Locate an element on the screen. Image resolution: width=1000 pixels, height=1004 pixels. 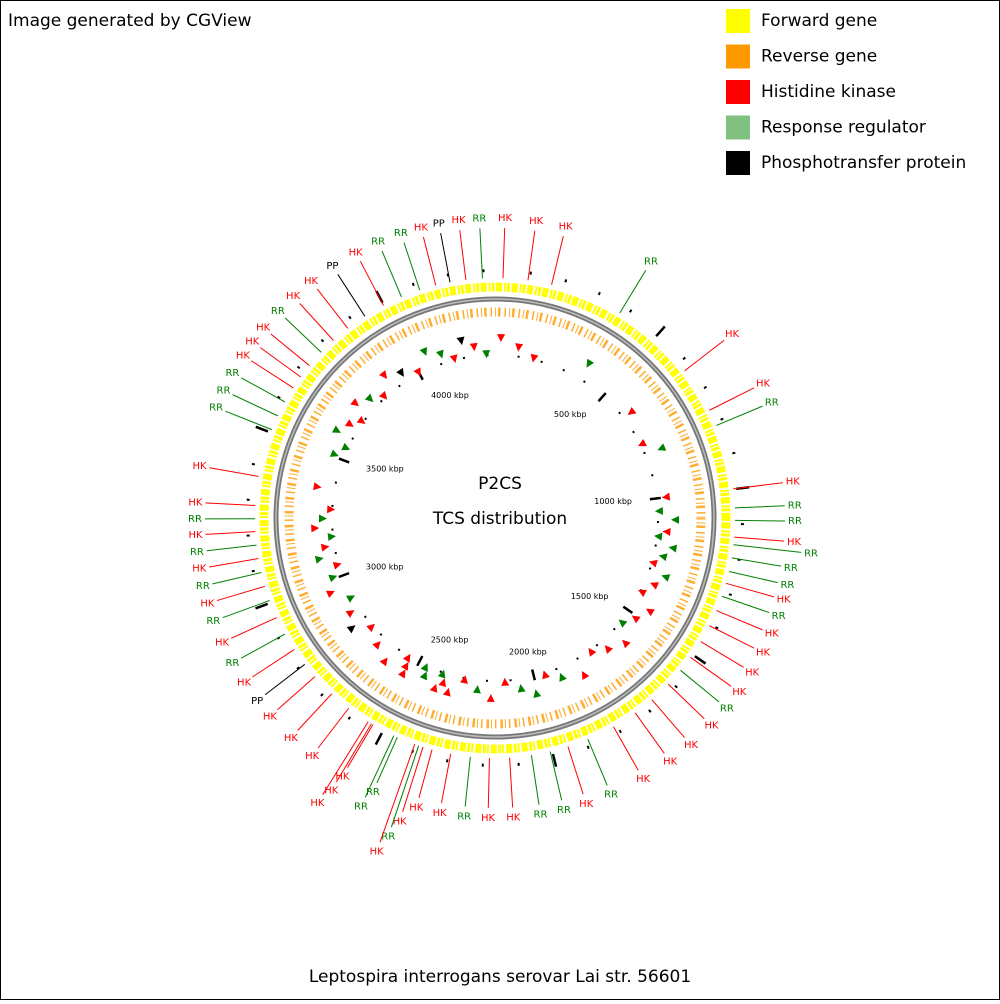
legend-label: Response regulator is located at coordinates (843, 128).